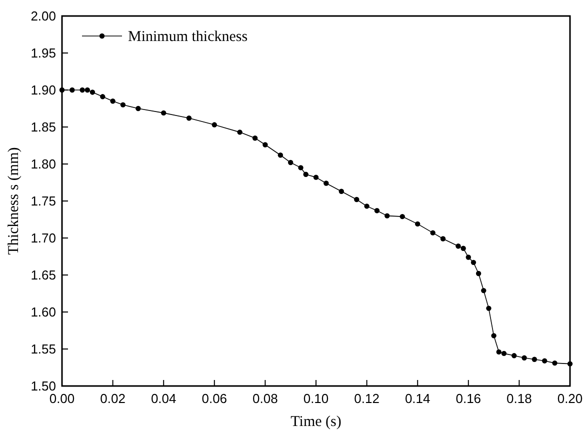 The height and width of the screenshot is (438, 583). What do you see at coordinates (519, 398) in the screenshot?
I see `x-tick-label: 0.18` at bounding box center [519, 398].